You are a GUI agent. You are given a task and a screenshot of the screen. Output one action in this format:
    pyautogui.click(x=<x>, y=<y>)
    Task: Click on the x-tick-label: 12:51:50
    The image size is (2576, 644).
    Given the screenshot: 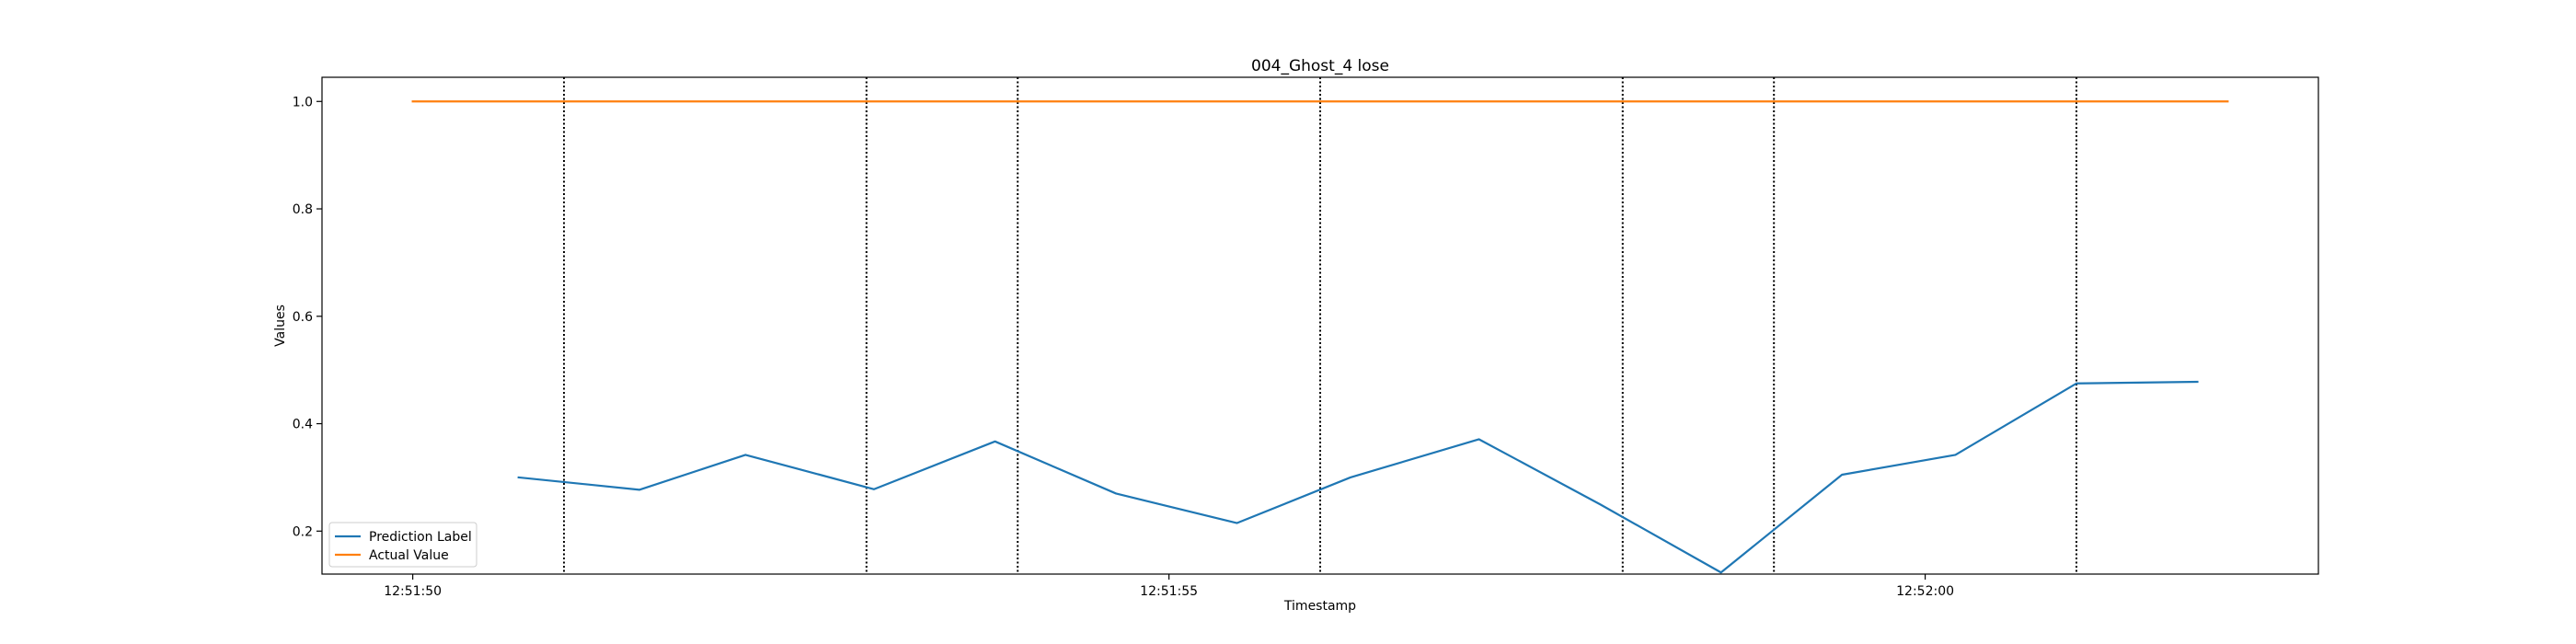 What is the action you would take?
    pyautogui.click(x=413, y=591)
    